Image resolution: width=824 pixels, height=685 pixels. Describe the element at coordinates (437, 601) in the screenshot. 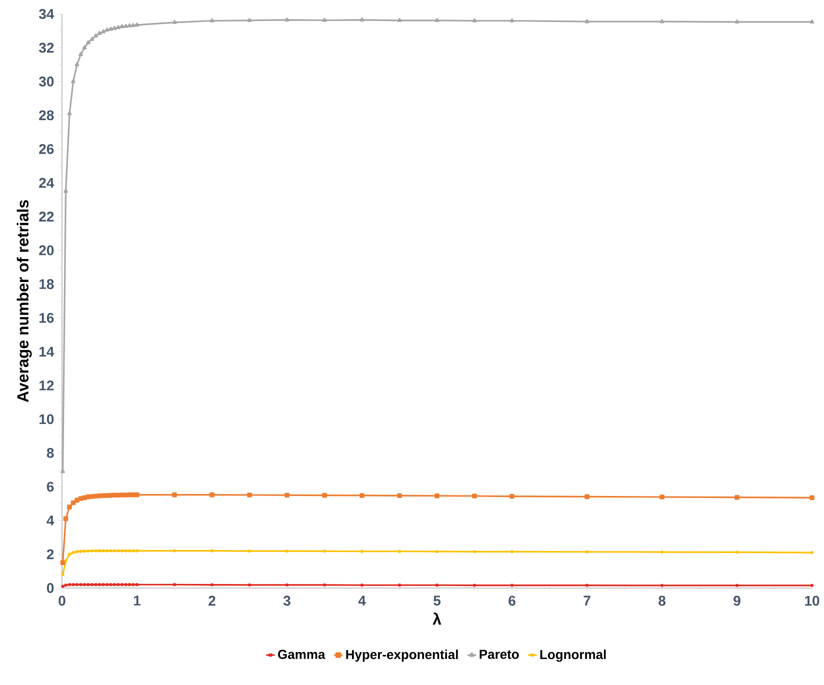

I see `x-tick-label: 5` at that location.